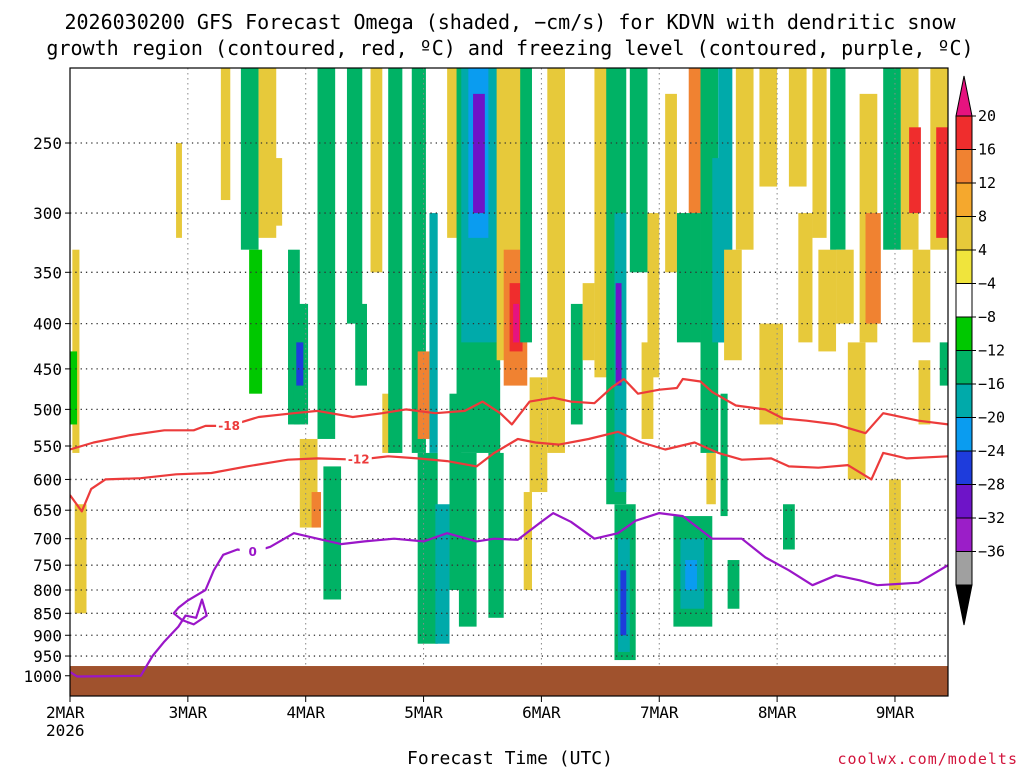 The image size is (1024, 768). Describe the element at coordinates (927, 759) in the screenshot. I see `credit-text: coolwx.com/modelts` at that location.